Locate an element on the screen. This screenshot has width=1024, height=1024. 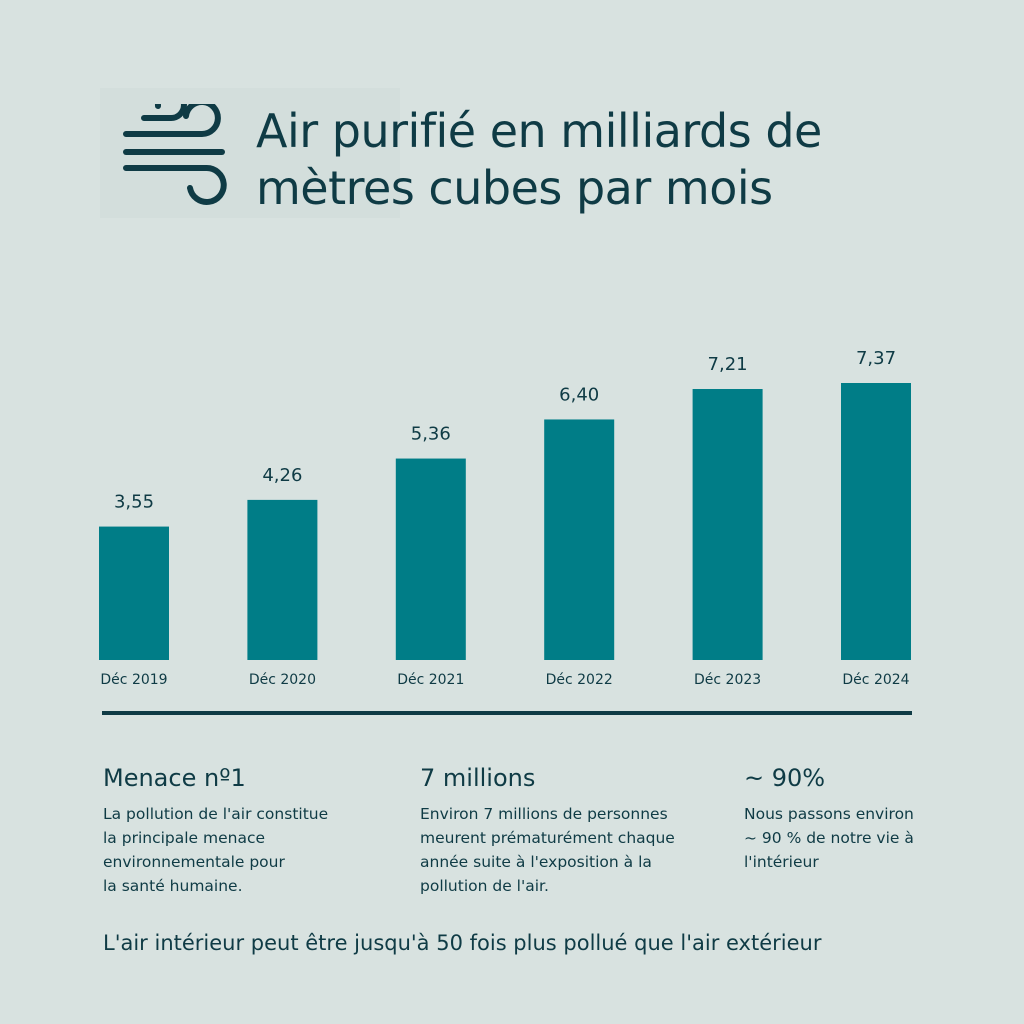
category-label: Déc 2019 is located at coordinates (133, 680).